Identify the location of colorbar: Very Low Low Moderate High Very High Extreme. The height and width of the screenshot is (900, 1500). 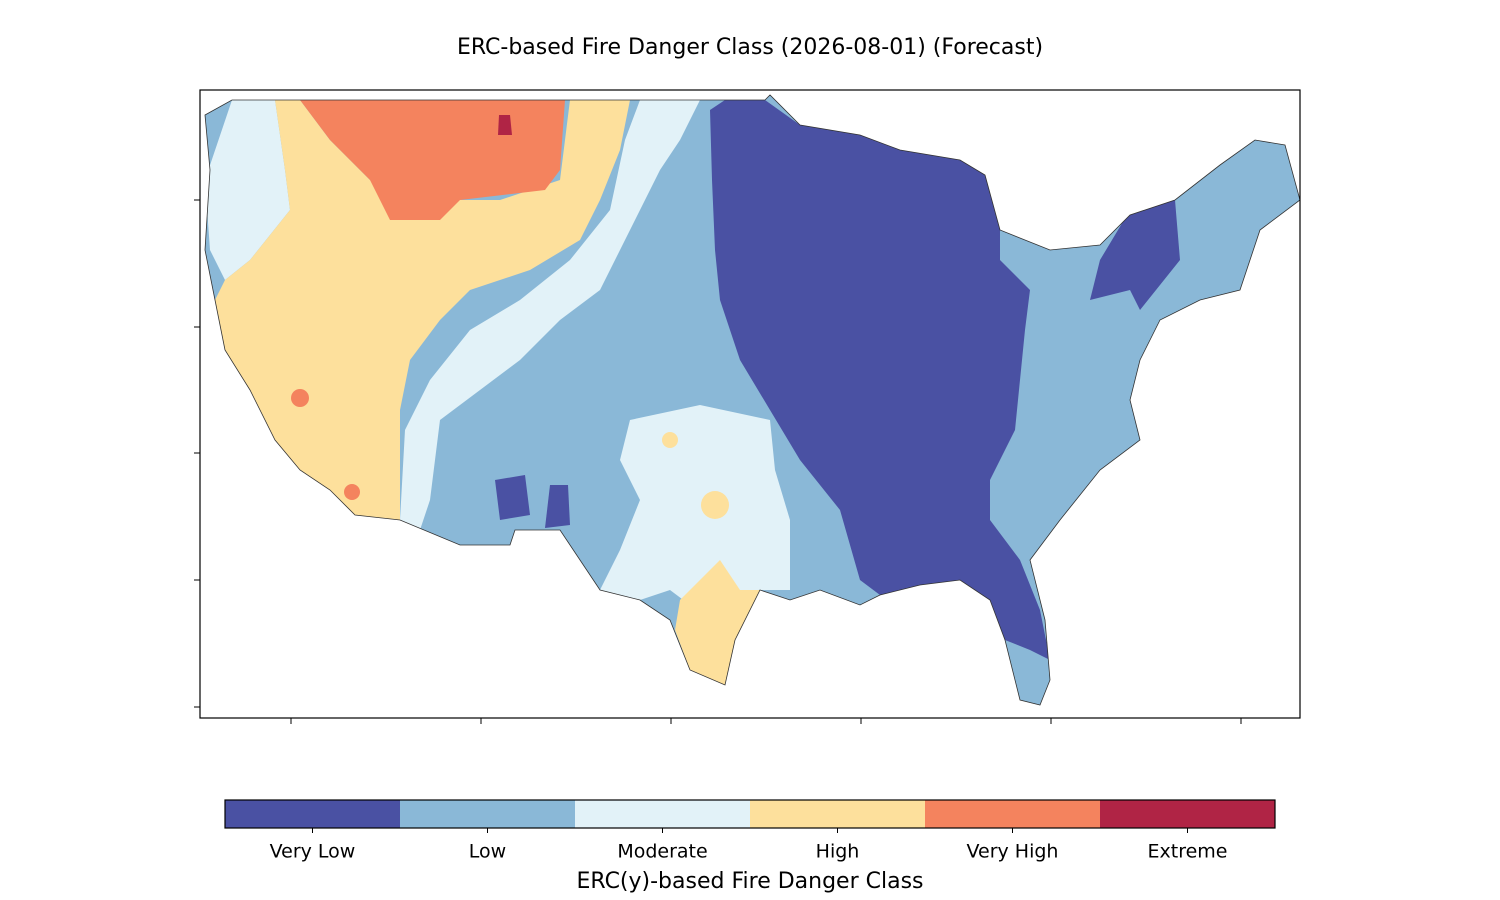
(750, 831).